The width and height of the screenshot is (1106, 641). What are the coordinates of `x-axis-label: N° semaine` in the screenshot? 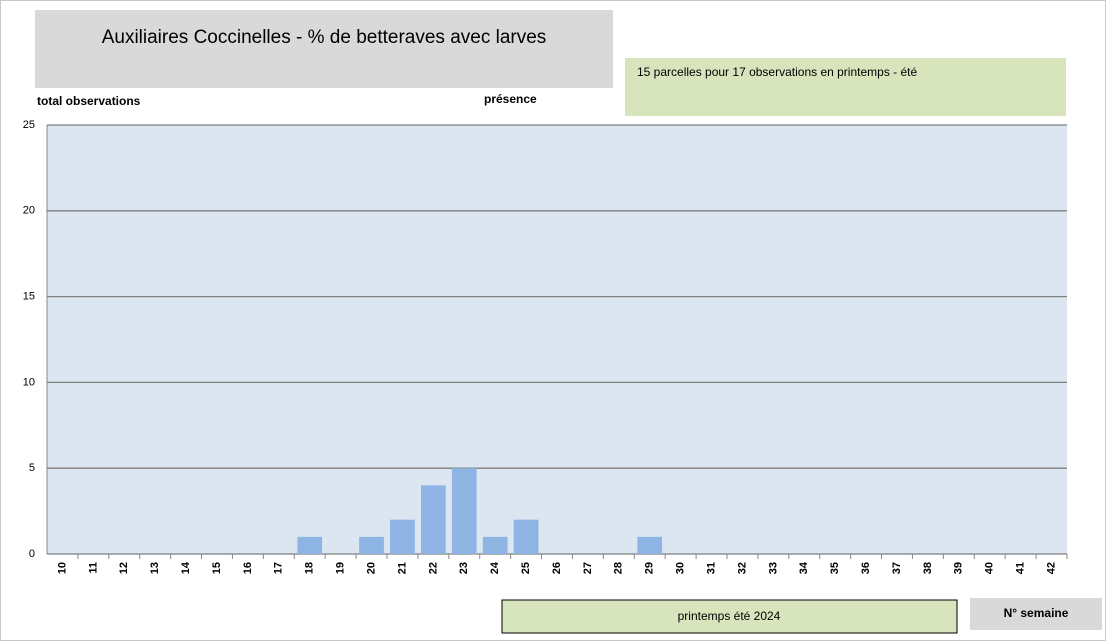 It's located at (1036, 613).